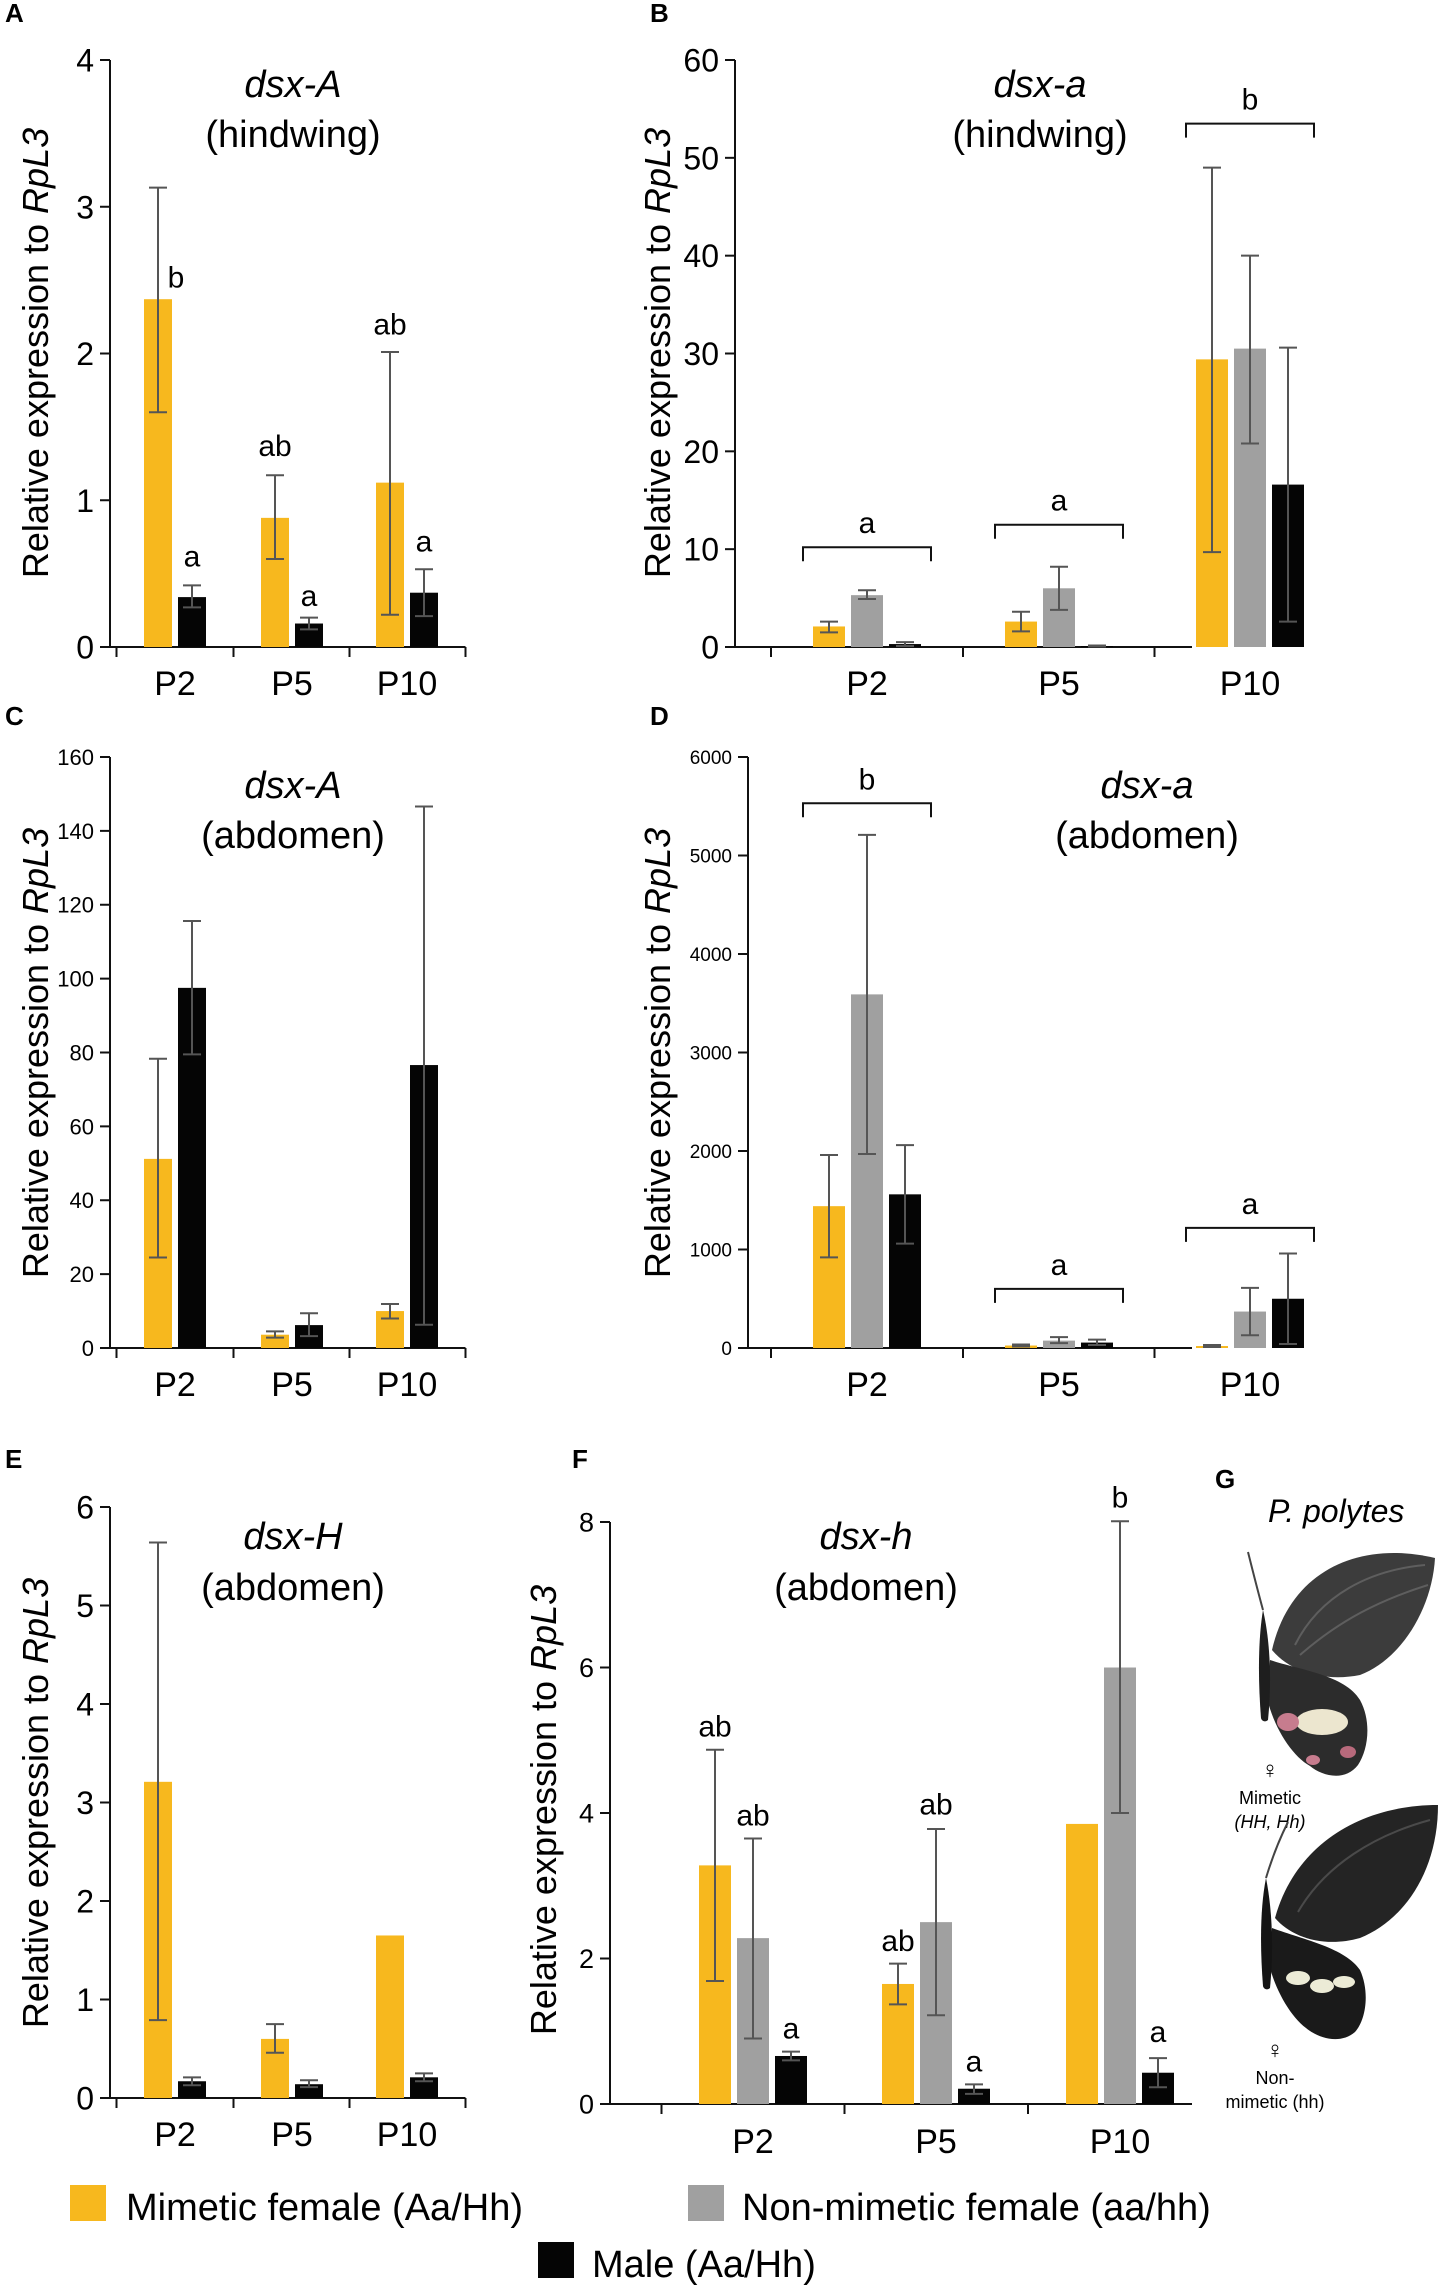  What do you see at coordinates (85, 61) in the screenshot?
I see `y-tick-label-a: 4` at bounding box center [85, 61].